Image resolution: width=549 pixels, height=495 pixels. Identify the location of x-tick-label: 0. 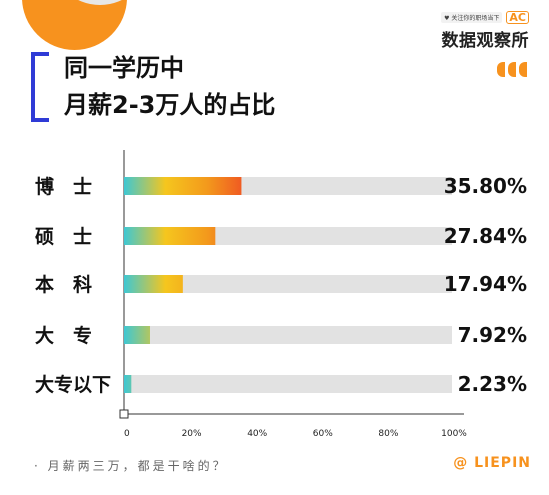
(127, 434).